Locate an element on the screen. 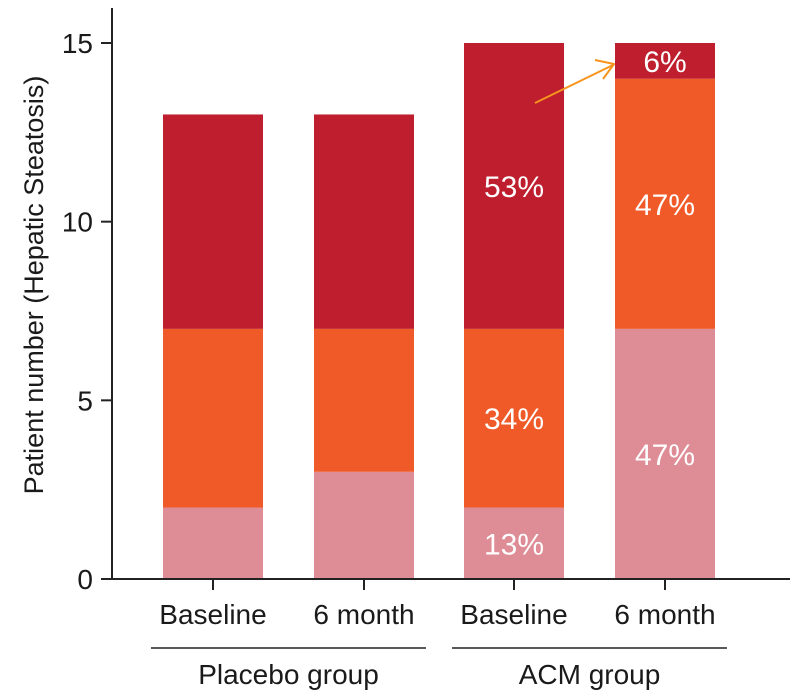 The image size is (808, 691). x-categories-layer: Baseline 6 month Baseline 6 month is located at coordinates (437, 604).